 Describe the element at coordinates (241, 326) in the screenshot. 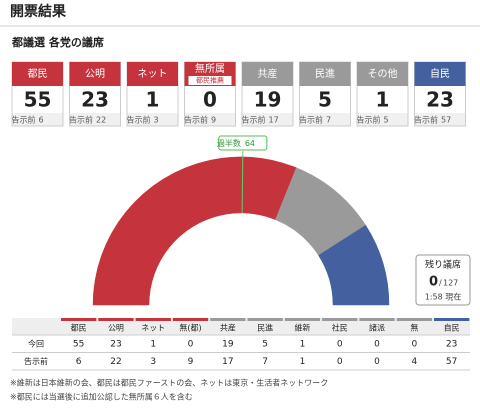

I see `table-header-bg` at that location.